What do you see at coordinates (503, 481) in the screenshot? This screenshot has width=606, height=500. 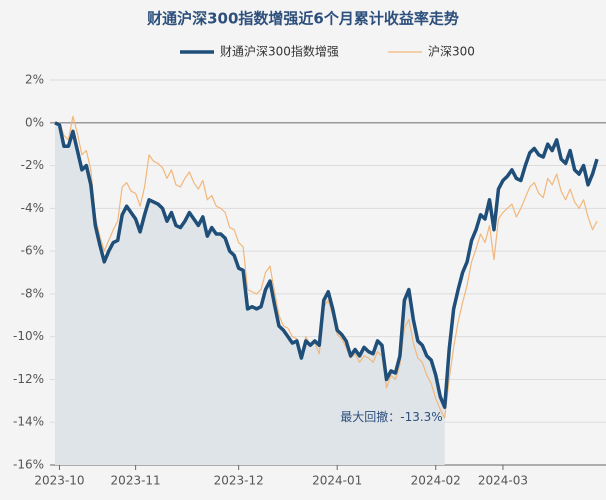 I see `x-tick-label: 2024-03` at bounding box center [503, 481].